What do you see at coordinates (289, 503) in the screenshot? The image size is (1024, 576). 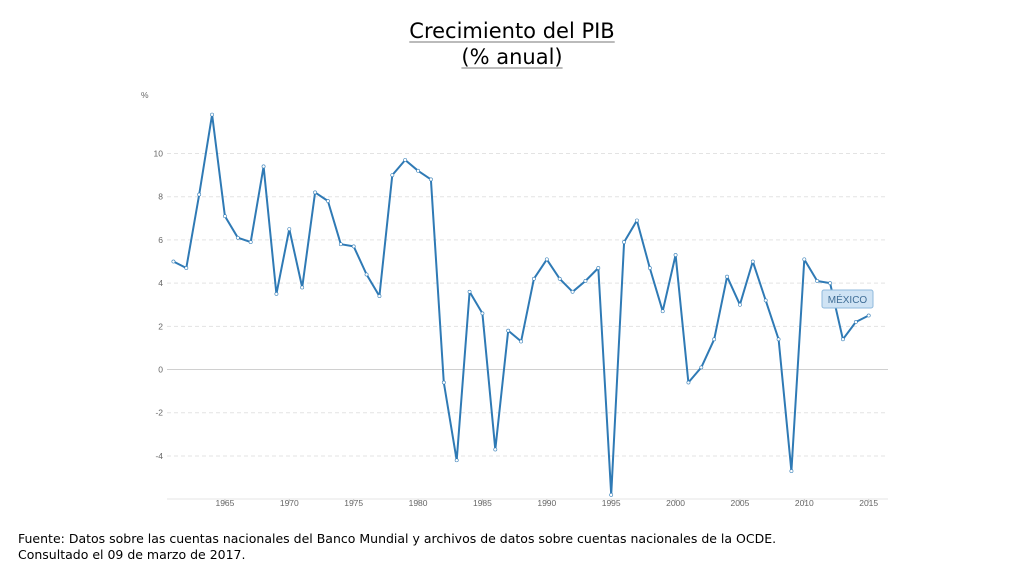 I see `x-tick-label: 1970` at bounding box center [289, 503].